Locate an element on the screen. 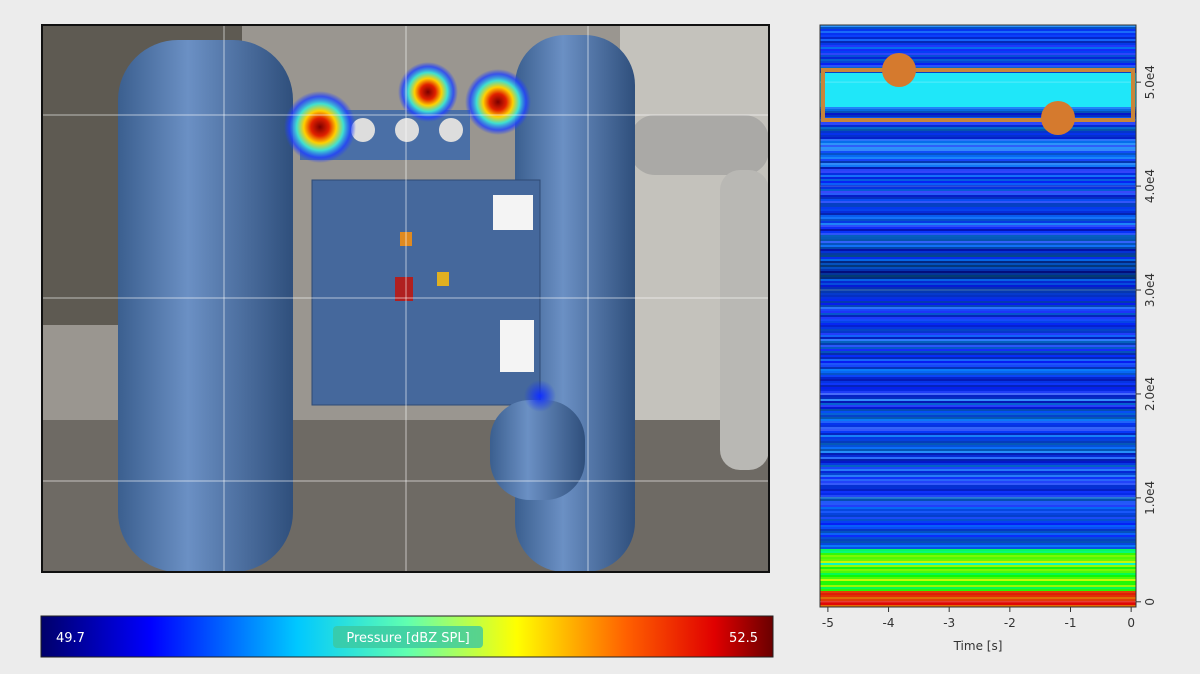 The height and width of the screenshot is (674, 1200). tank is located at coordinates (205, 306).